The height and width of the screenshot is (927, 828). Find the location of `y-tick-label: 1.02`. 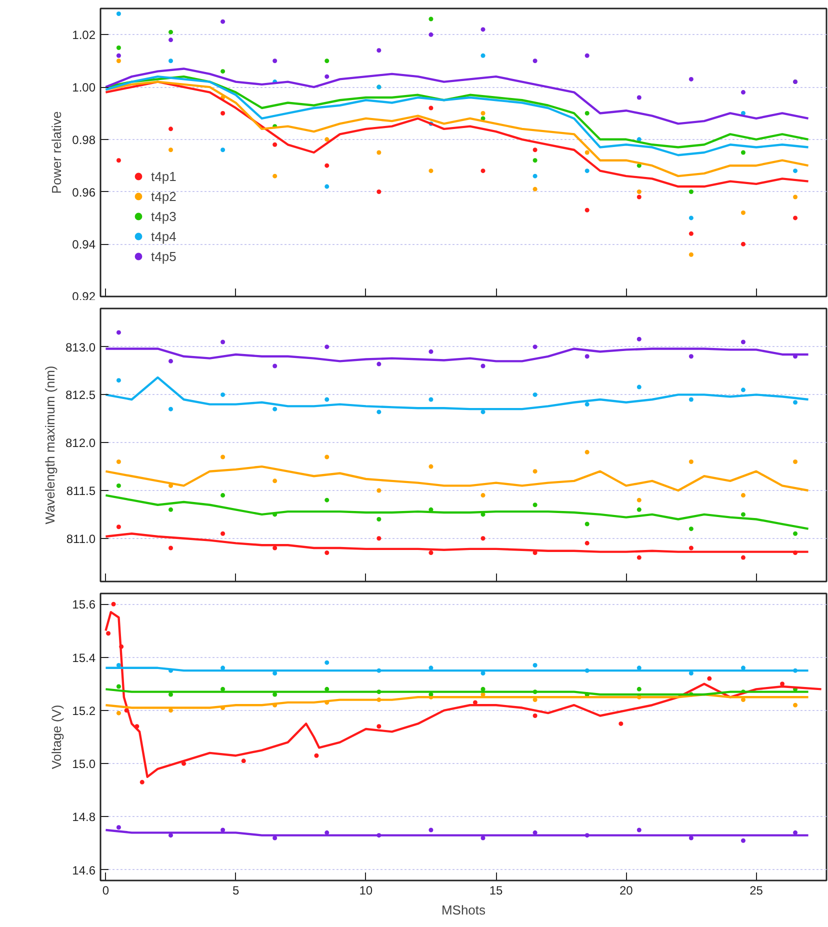

y-tick-label: 1.02 is located at coordinates (84, 35).